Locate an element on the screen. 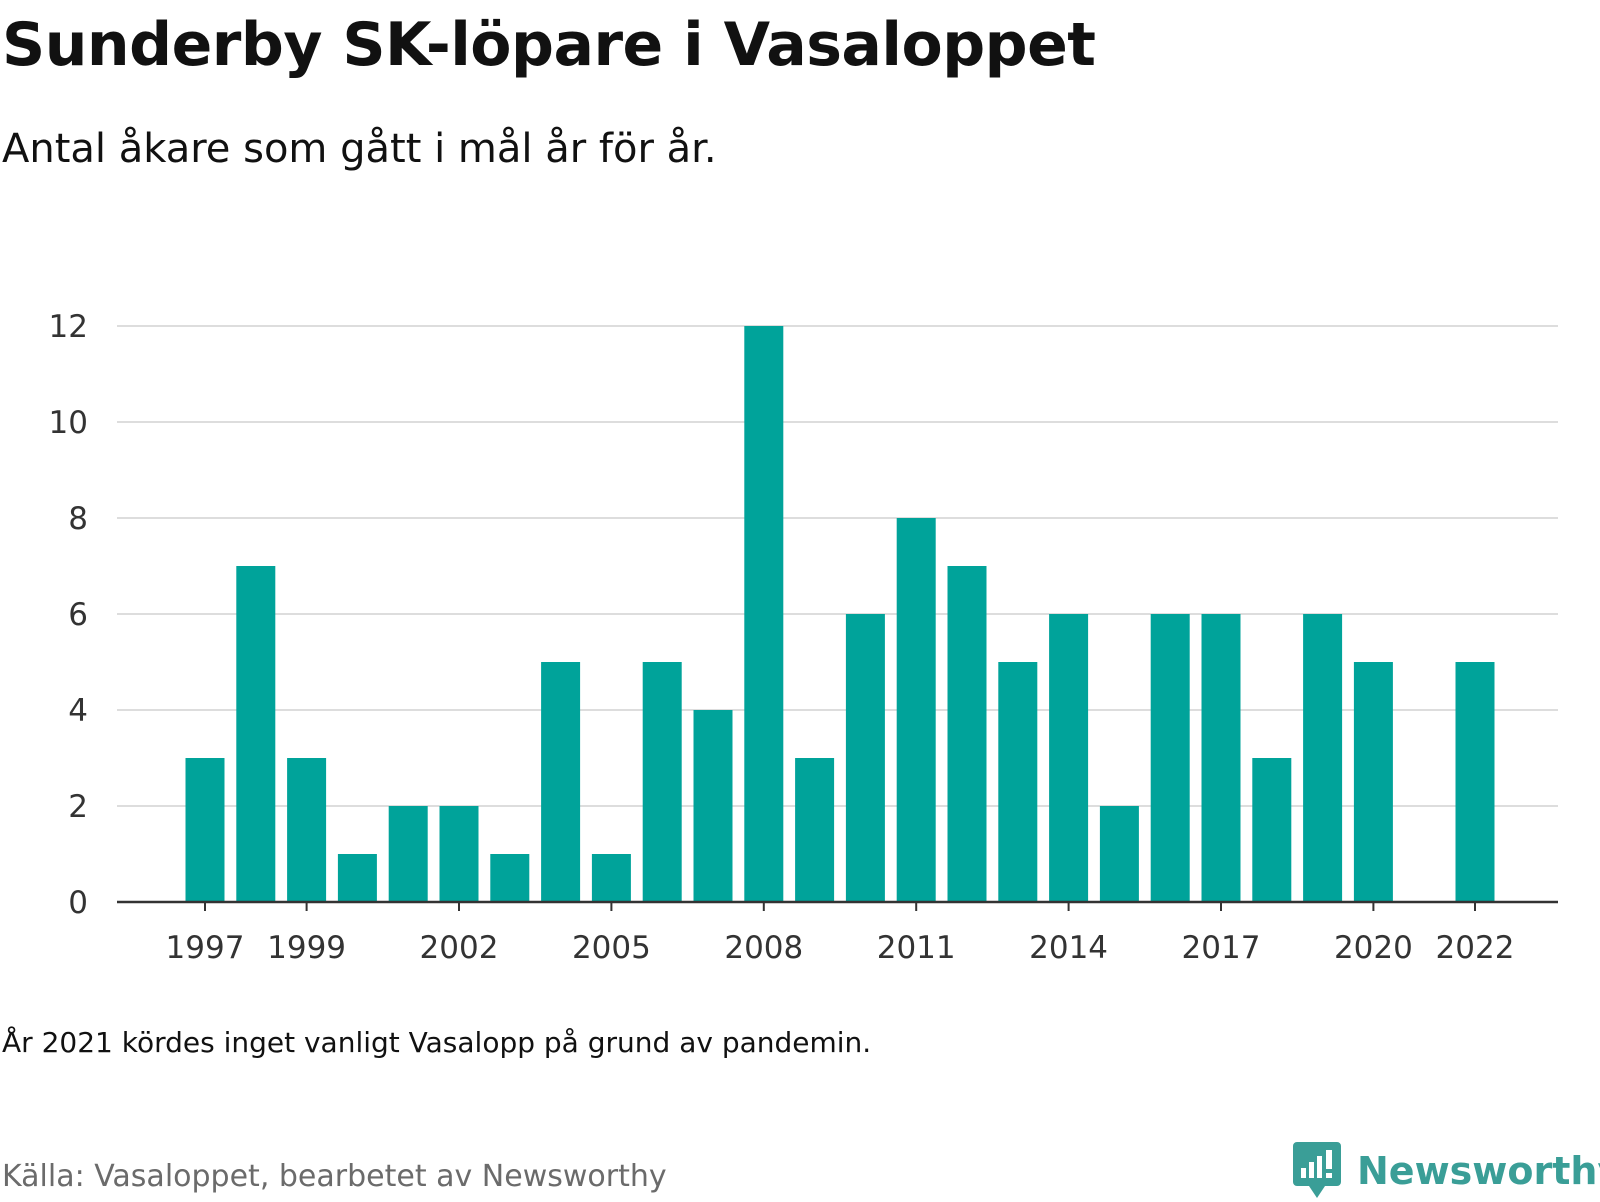  y-tick-label: 4 is located at coordinates (78, 711).